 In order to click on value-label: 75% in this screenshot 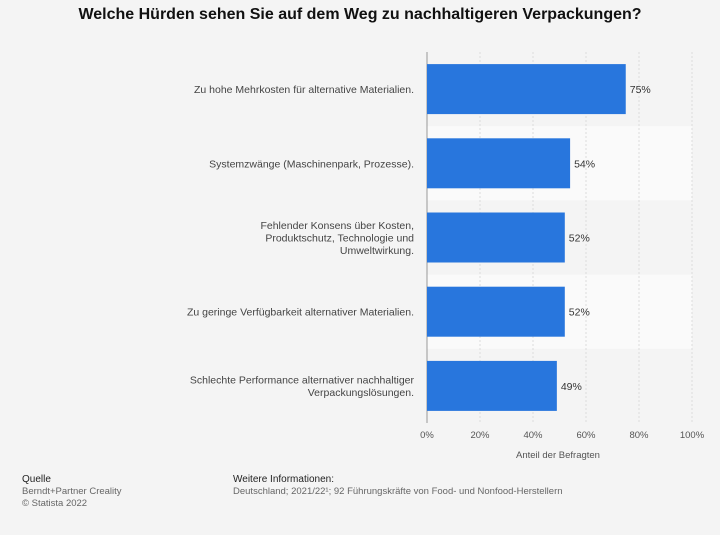, I will do `click(640, 90)`.